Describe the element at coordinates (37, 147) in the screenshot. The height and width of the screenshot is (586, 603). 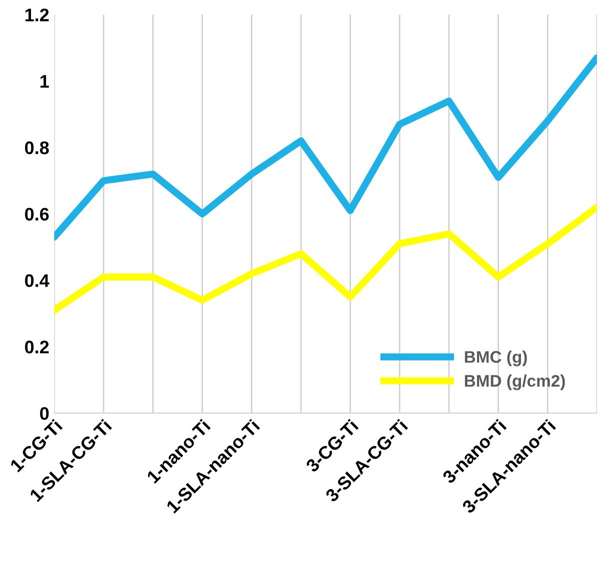
I see `y-tick-label: 0.8` at that location.